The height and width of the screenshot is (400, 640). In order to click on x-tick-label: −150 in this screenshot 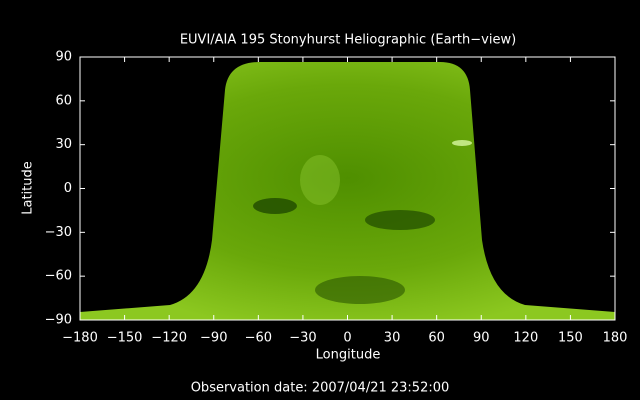, I will do `click(125, 338)`.